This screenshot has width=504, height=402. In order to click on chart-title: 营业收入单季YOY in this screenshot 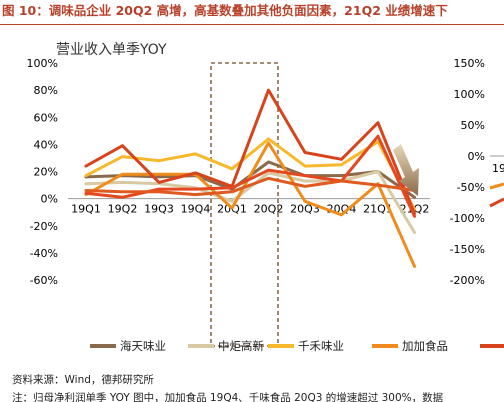, I will do `click(111, 50)`.